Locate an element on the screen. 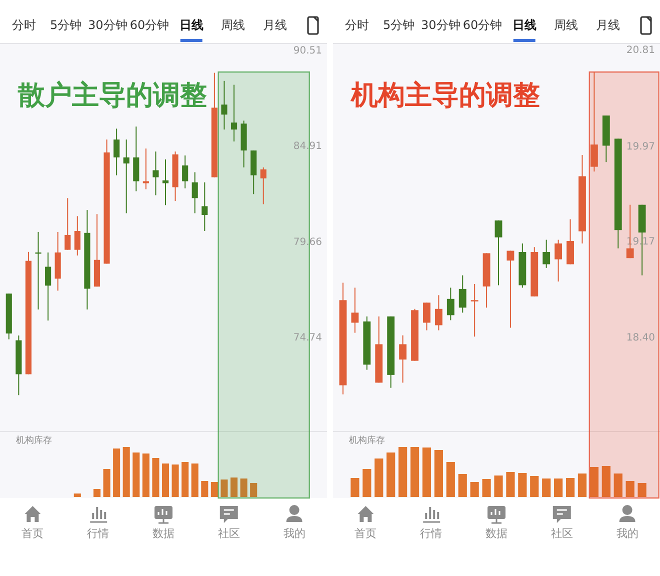 Image resolution: width=660 pixels, height=576 pixels. y-tick-label: 20.81 is located at coordinates (640, 50).